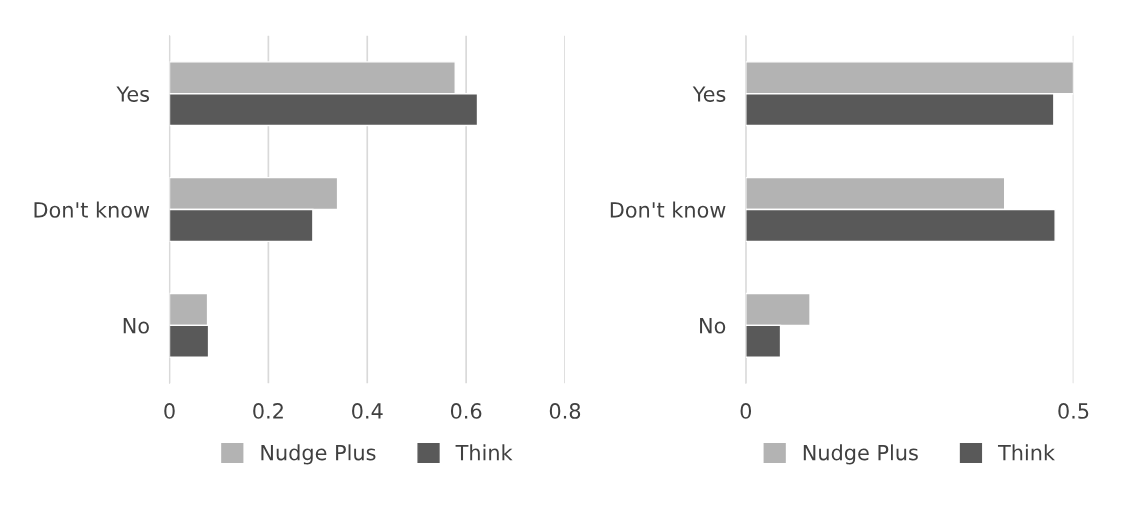 This screenshot has width=1130, height=511. I want to click on x-tick-label: 0.2, so click(268, 411).